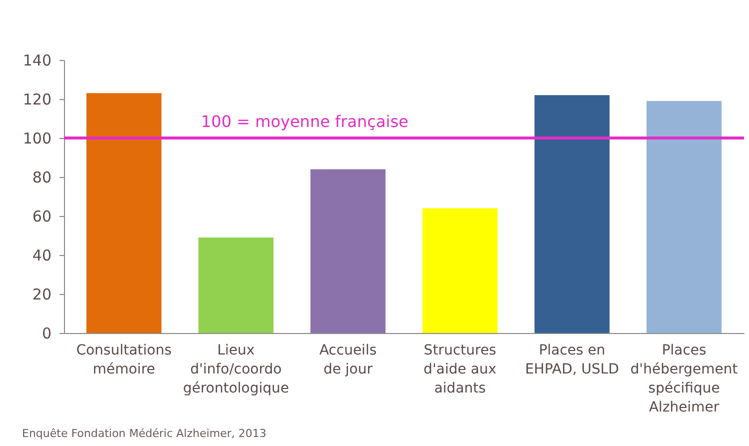  What do you see at coordinates (684, 379) in the screenshot?
I see `x-tick-label: Places d'hébergement spécifique Alzheimer` at bounding box center [684, 379].